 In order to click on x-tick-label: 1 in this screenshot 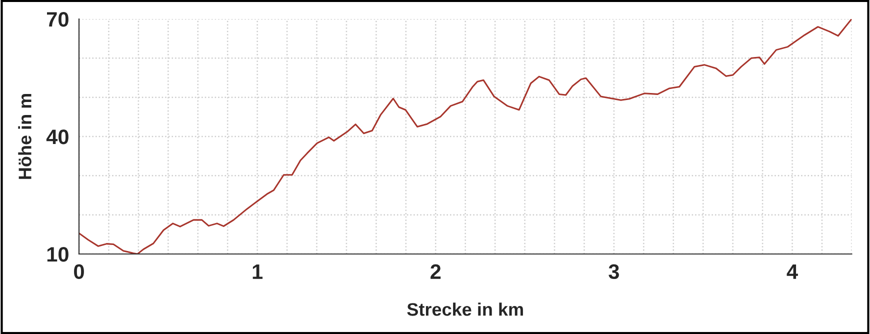, I will do `click(257, 271)`.